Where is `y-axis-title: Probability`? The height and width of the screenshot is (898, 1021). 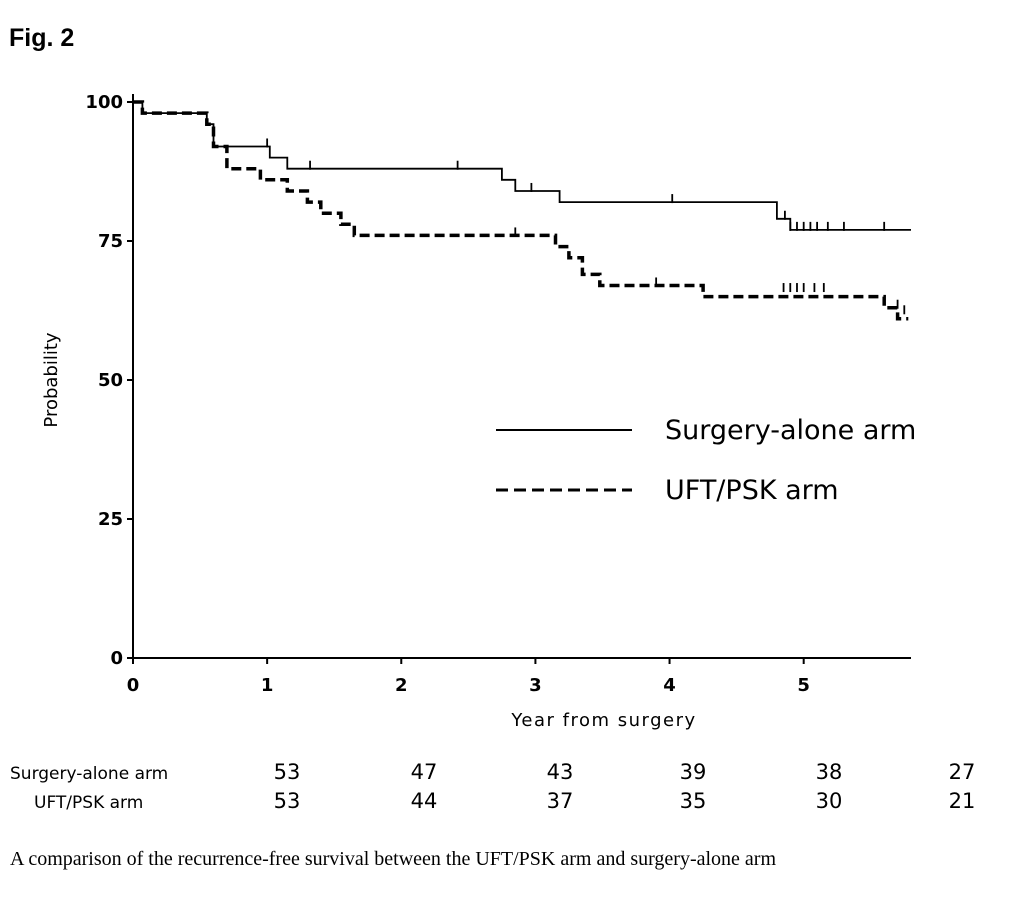 y-axis-title: Probability is located at coordinates (51, 379).